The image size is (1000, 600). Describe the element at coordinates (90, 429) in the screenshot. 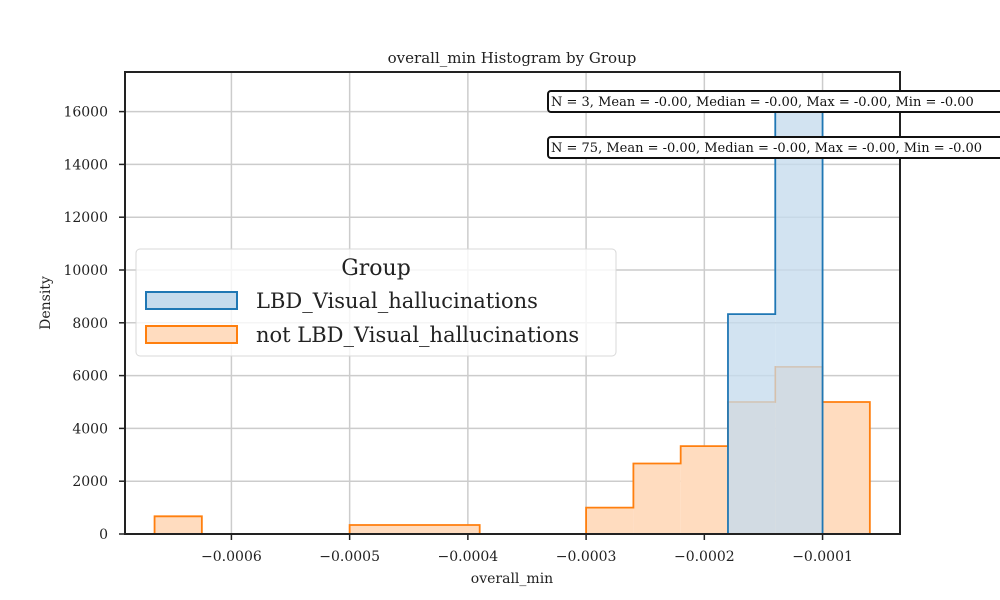

I see `y-tick-label: 4000` at that location.